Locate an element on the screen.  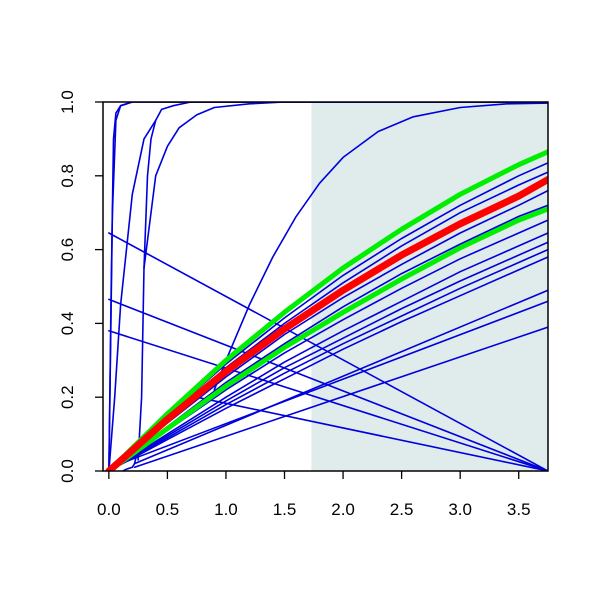
y-tick-label: 0.8 is located at coordinates (67, 176).